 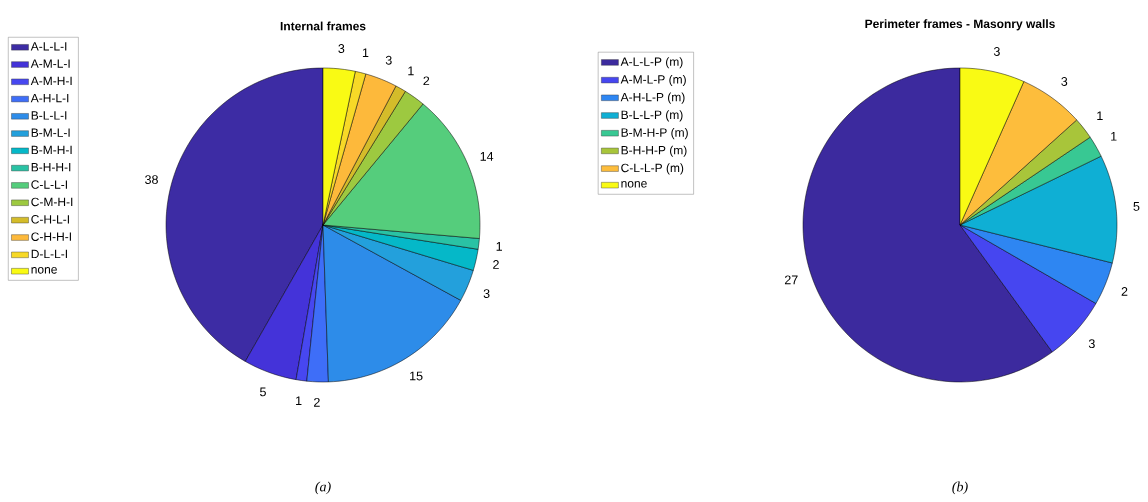 What do you see at coordinates (651, 63) in the screenshot?
I see `legend-label: A-L-L-P (m)` at bounding box center [651, 63].